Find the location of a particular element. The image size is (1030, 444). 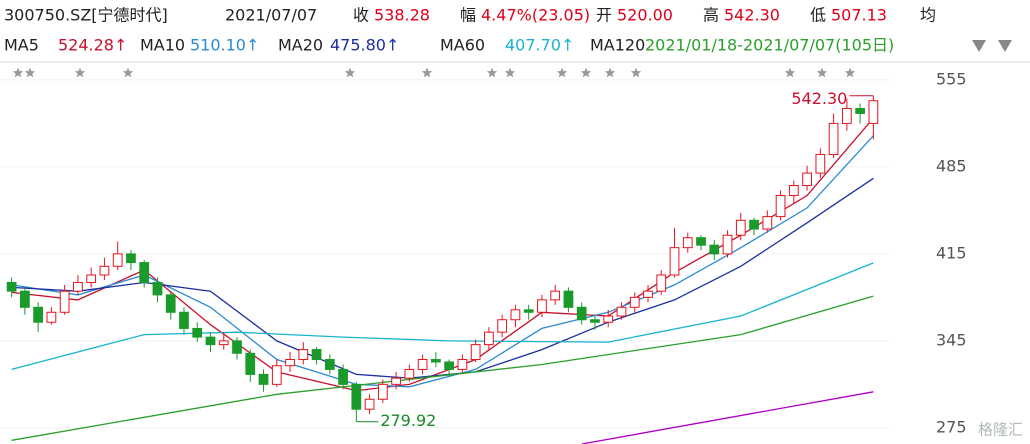

ma-field: MA5 is located at coordinates (21, 45).